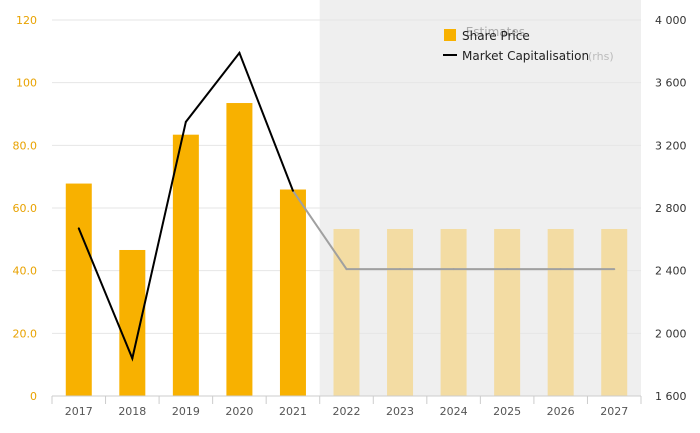  What do you see at coordinates (346, 269) in the screenshot?
I see `market-cap-point-2022` at bounding box center [346, 269].